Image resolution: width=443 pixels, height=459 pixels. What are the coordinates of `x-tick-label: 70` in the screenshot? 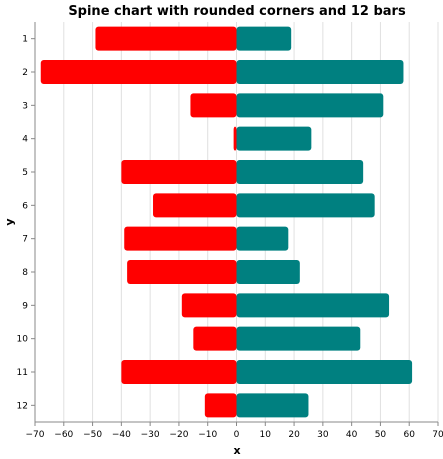 It's located at (437, 435).